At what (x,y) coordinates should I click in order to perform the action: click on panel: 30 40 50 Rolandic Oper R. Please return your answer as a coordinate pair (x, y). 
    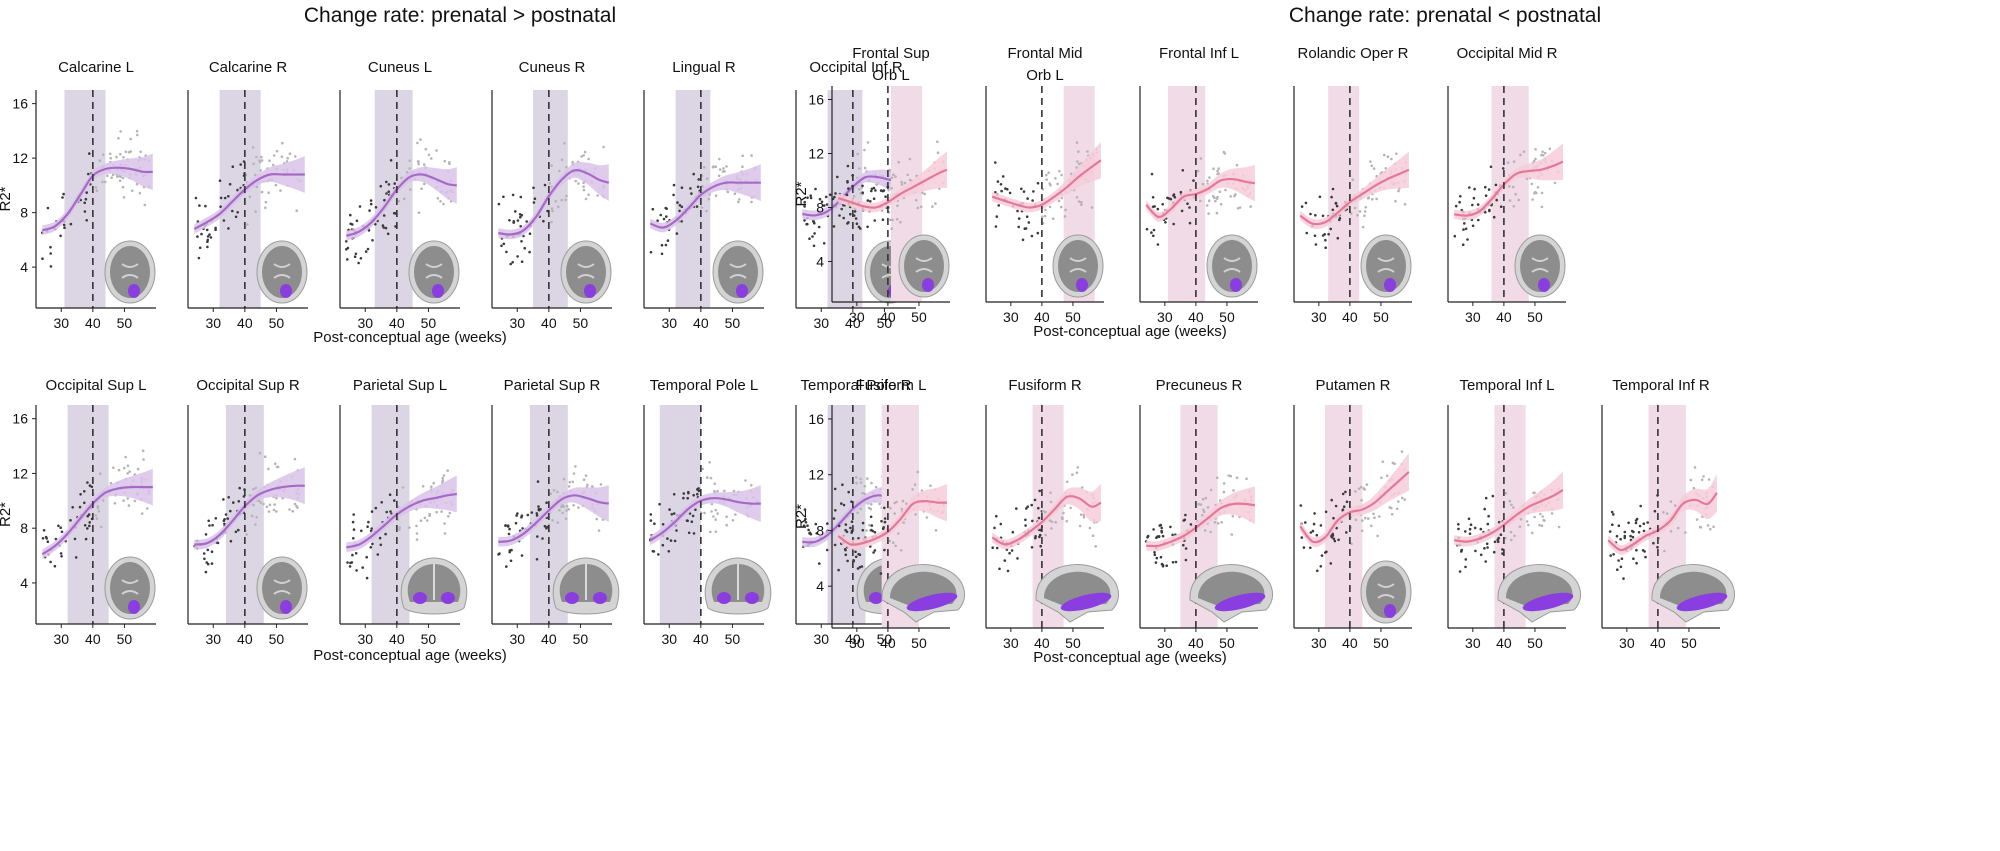
    Looking at the image, I should click on (1352, 185).